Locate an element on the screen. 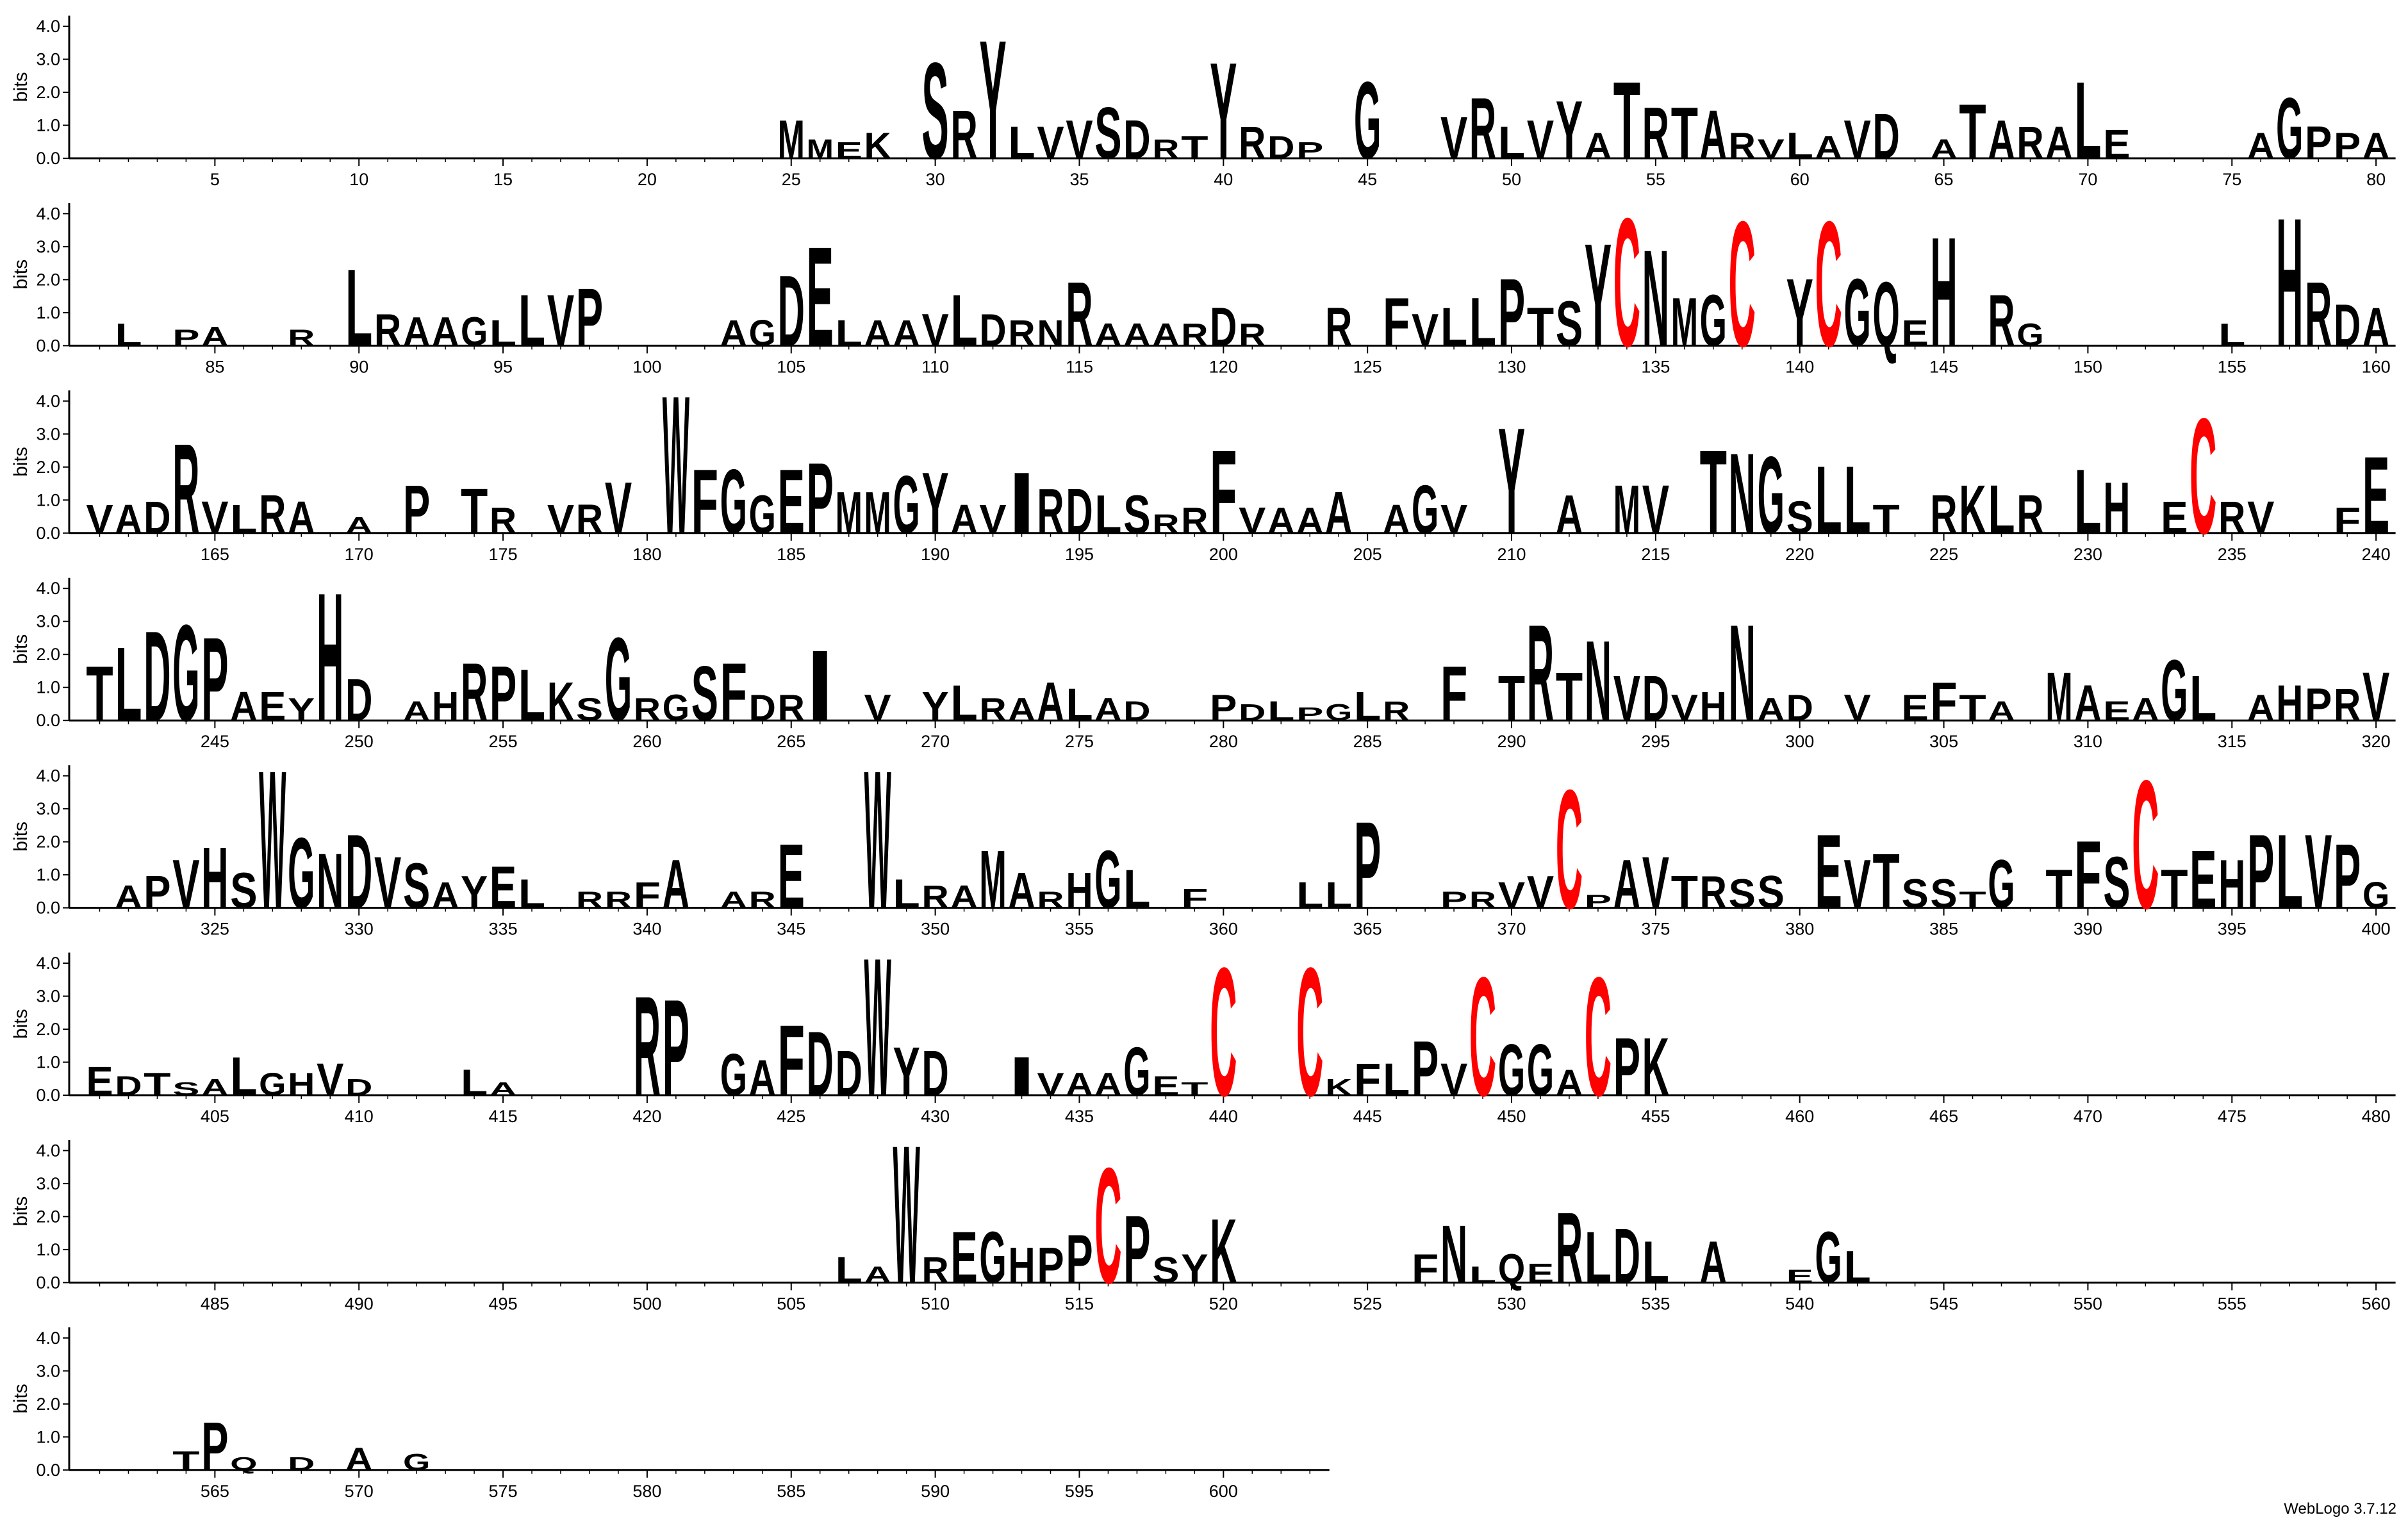  logo-letter: K is located at coordinates (1223, 1251).